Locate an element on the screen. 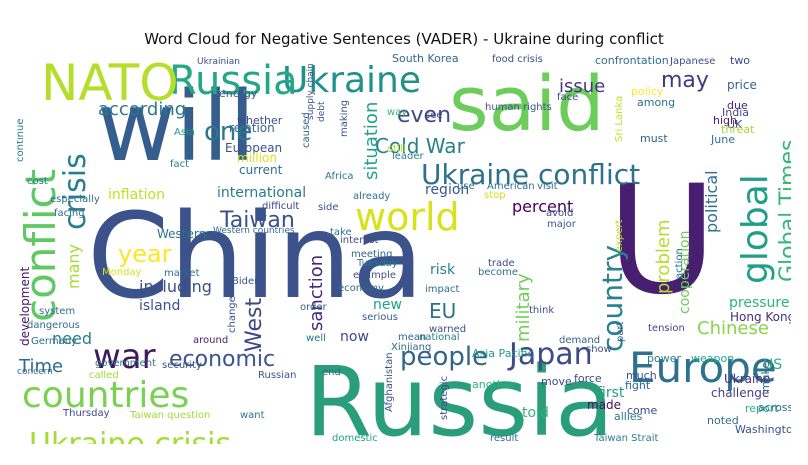 This screenshot has width=808, height=465. word-another: another is located at coordinates (493, 384).